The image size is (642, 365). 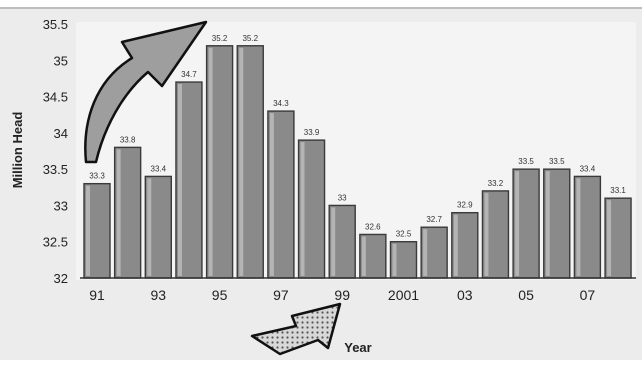 I want to click on x-tick-label: 93, so click(x=159, y=295).